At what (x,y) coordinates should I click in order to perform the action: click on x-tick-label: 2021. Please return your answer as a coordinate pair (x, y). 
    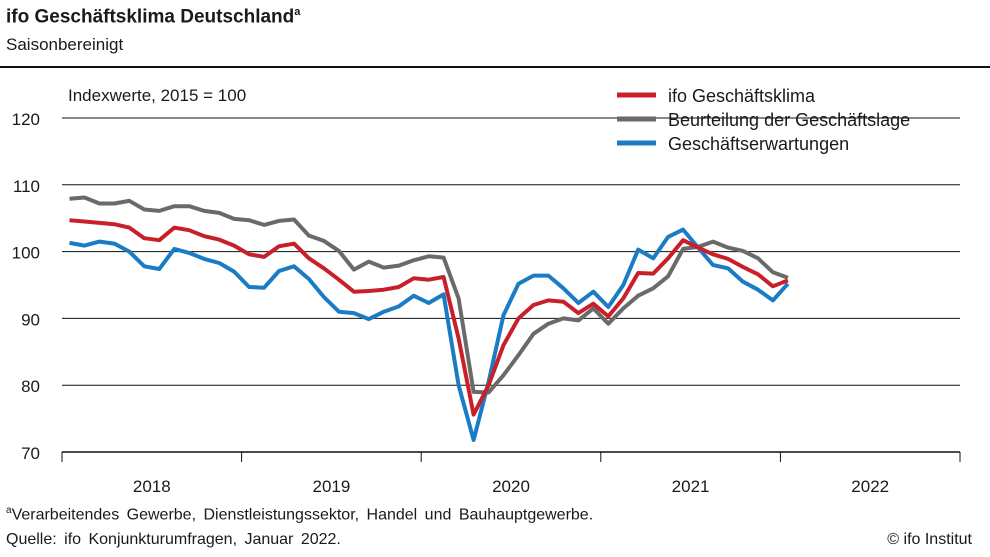
    Looking at the image, I should click on (691, 486).